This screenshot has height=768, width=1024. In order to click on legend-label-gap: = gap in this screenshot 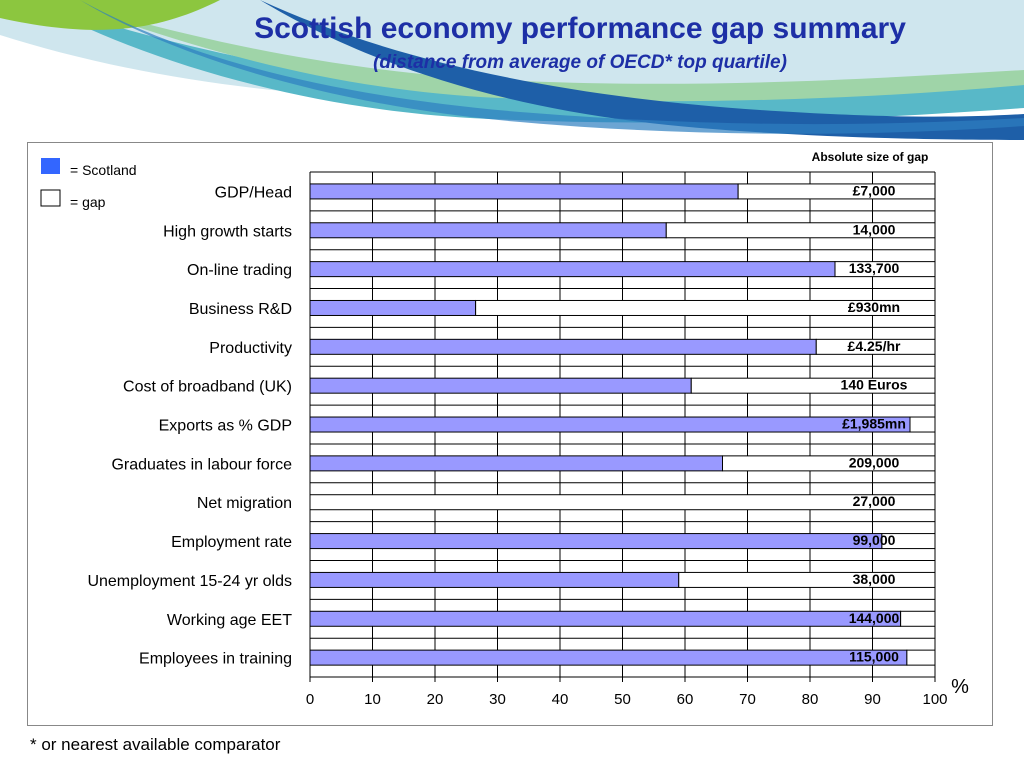, I will do `click(88, 202)`.